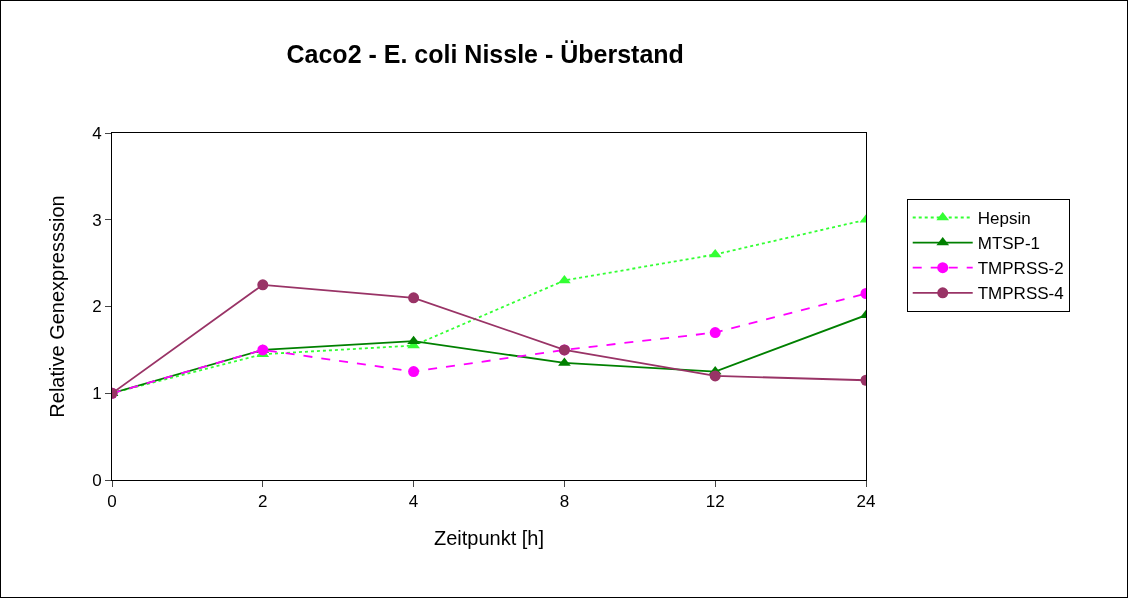 This screenshot has height=598, width=1128. I want to click on legend-label: MTSP-1, so click(1009, 244).